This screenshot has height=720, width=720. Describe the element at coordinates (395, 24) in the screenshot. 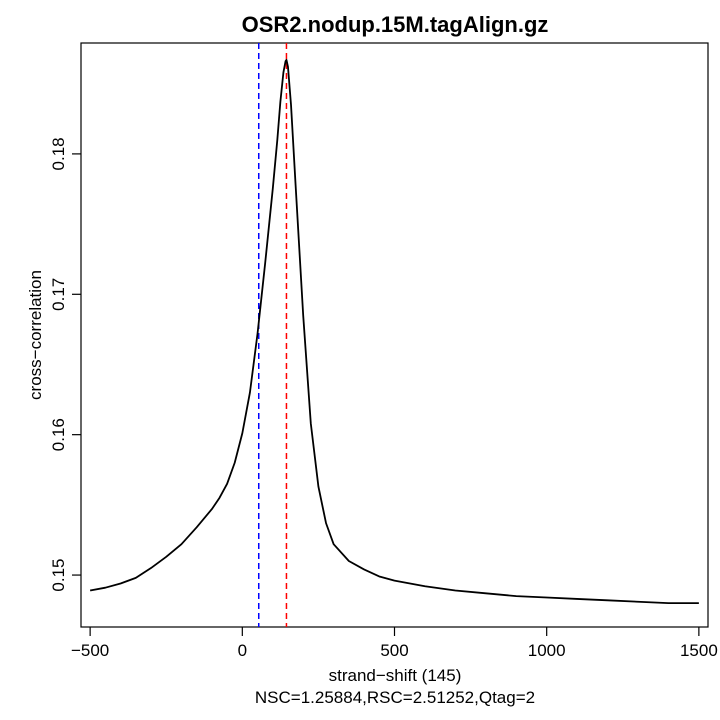

I see `chart-title: OSR2.nodup.15M.tagAlign.gz` at that location.